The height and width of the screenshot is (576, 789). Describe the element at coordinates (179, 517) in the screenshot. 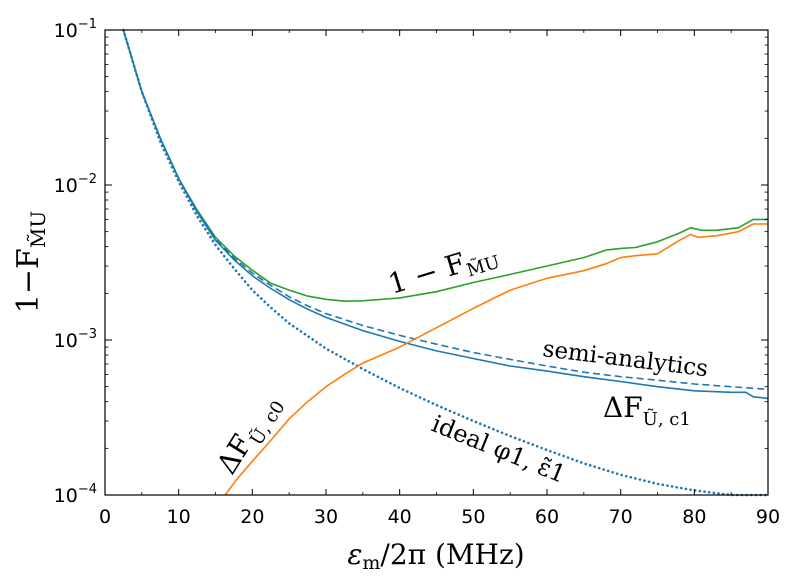

I see `x-tick-label: 10` at that location.